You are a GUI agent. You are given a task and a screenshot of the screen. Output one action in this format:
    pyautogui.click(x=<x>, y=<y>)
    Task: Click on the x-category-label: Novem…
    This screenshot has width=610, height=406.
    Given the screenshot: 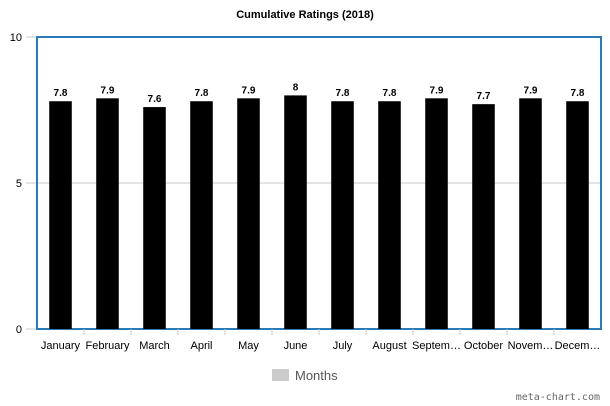 What is the action you would take?
    pyautogui.click(x=531, y=346)
    